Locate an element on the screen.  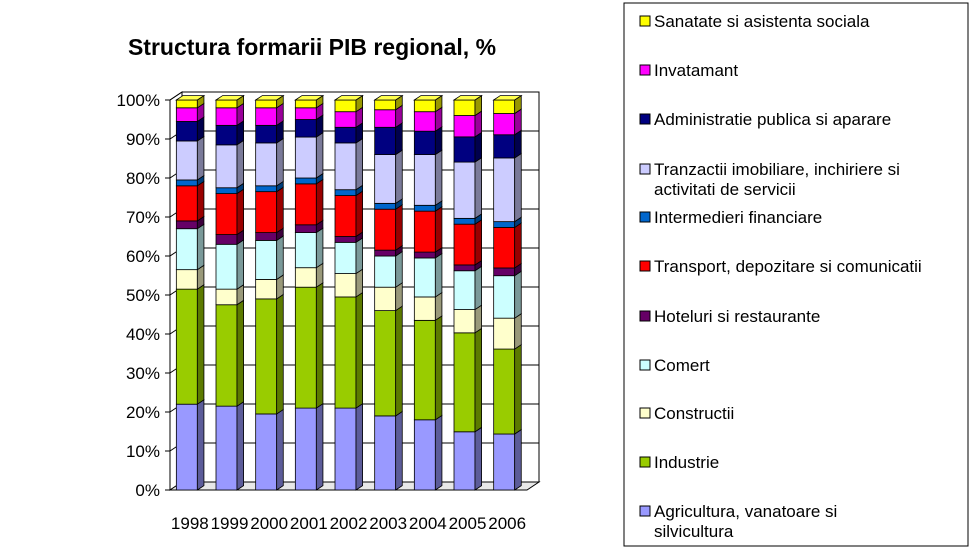
bar-2006-tranzactii-side is located at coordinates (518, 187).